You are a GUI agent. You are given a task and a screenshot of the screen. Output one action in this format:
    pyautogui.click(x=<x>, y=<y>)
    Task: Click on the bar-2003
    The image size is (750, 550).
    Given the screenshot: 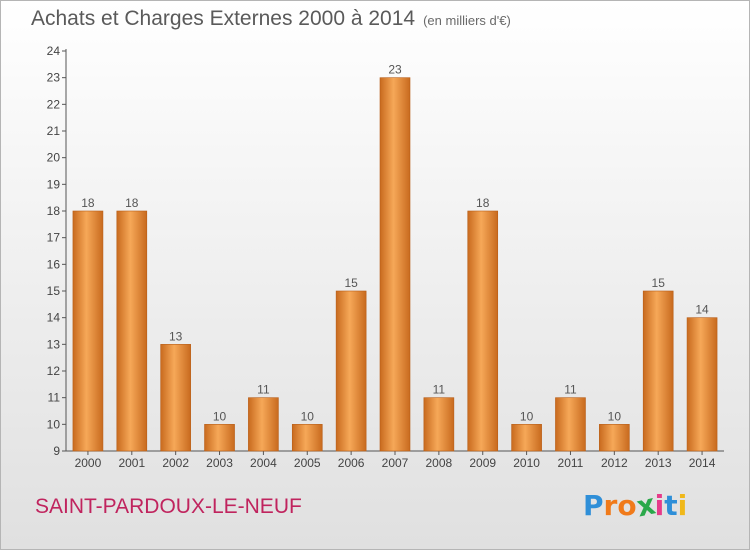 What is the action you would take?
    pyautogui.click(x=219, y=438)
    